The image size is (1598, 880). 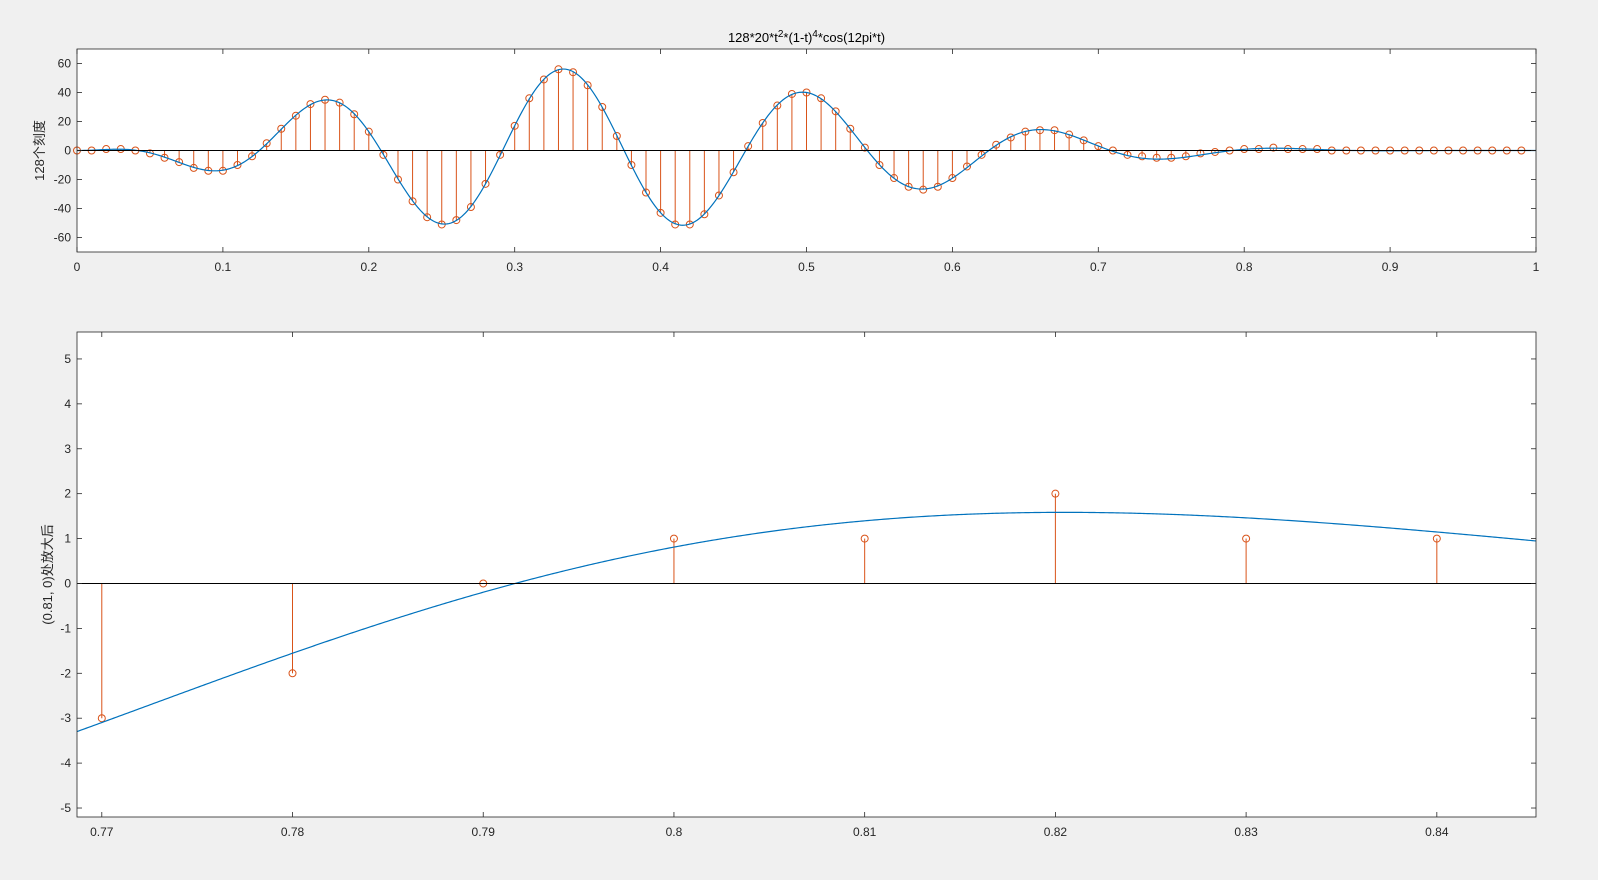 I want to click on bottom-y-axis-label: (0.81, 0)处放大后, so click(x=47, y=574).